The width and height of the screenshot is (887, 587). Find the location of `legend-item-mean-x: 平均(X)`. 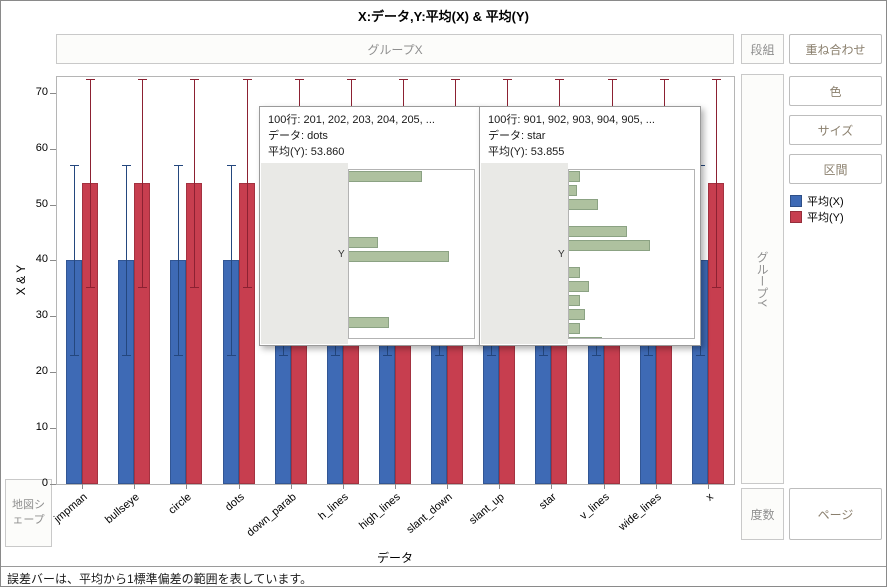

legend-item-mean-x: 平均(X) is located at coordinates (817, 201).